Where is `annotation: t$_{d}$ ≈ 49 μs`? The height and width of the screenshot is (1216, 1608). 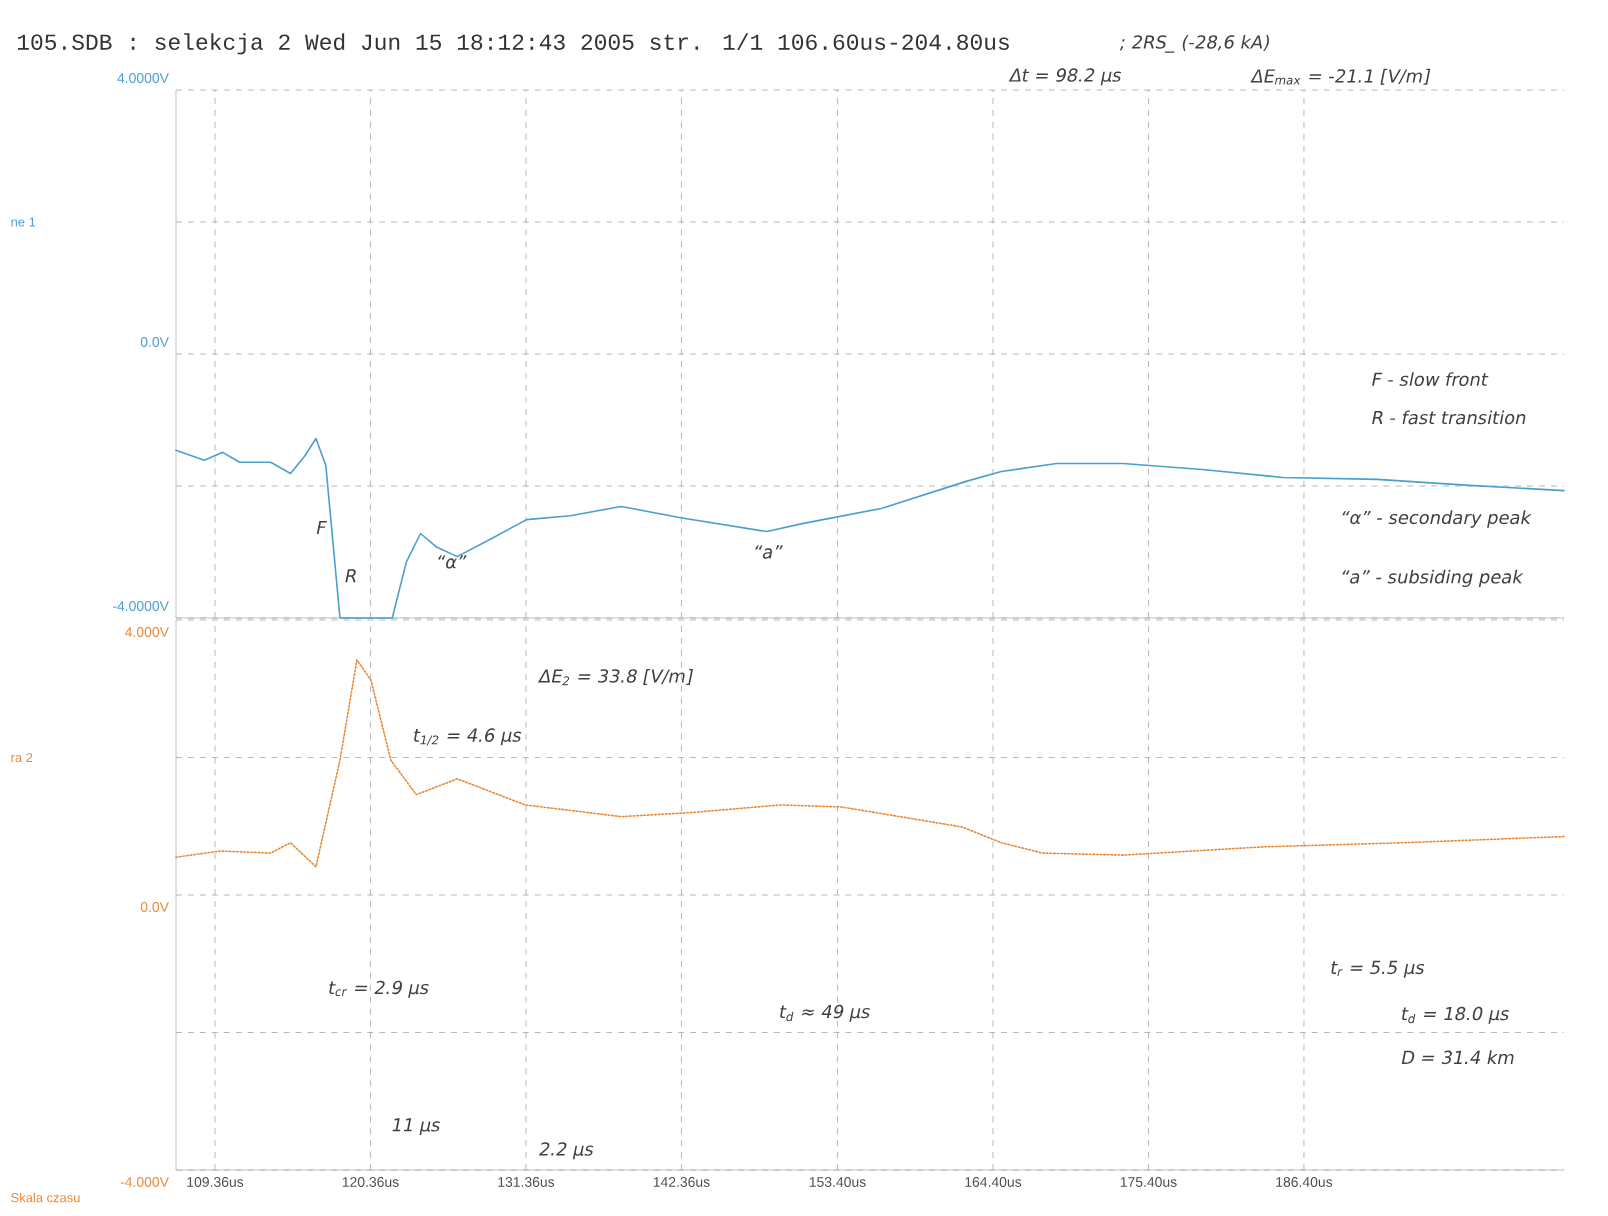 annotation: t$_{d}$ ≈ 49 μs is located at coordinates (825, 1013).